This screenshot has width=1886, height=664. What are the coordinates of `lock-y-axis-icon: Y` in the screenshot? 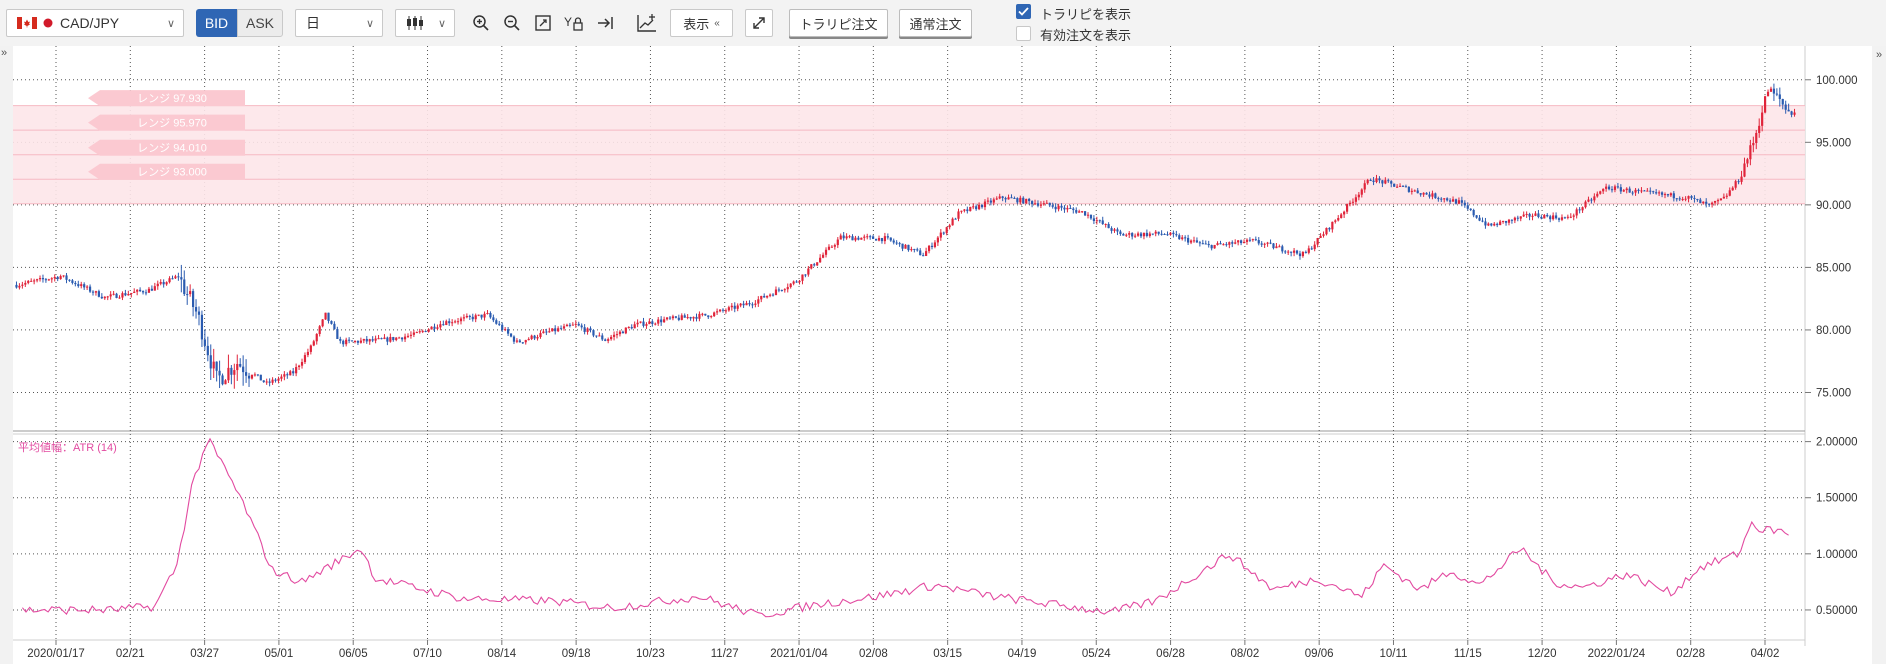 It's located at (574, 23).